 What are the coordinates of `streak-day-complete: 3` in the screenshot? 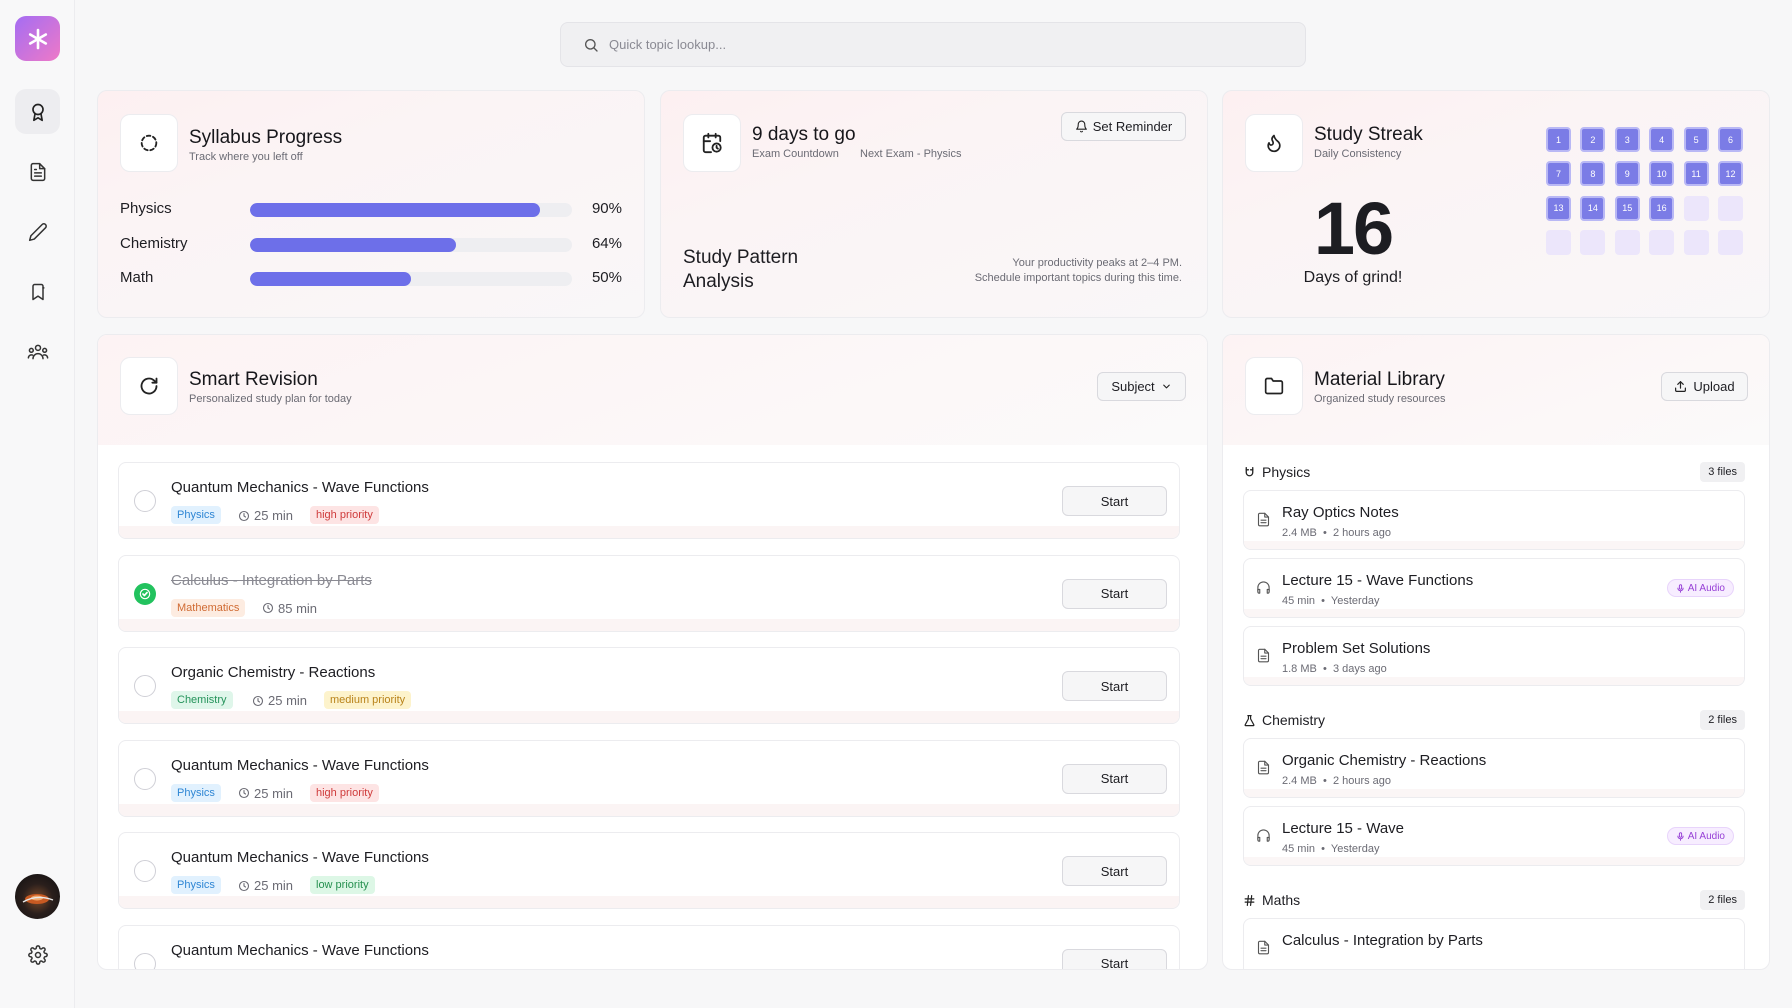 It's located at (1627, 139).